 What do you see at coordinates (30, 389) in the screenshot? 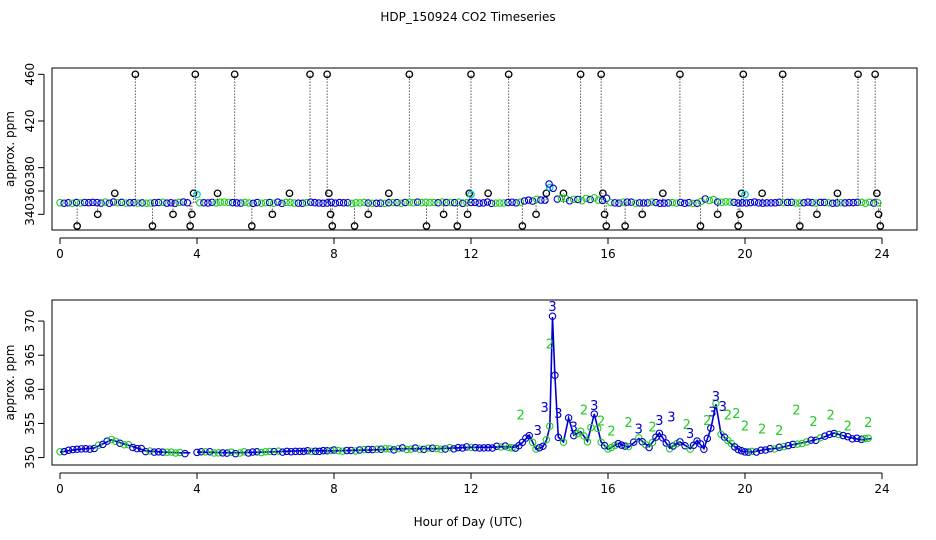
I see `bottom-y-tick-label: 360` at bounding box center [30, 389].